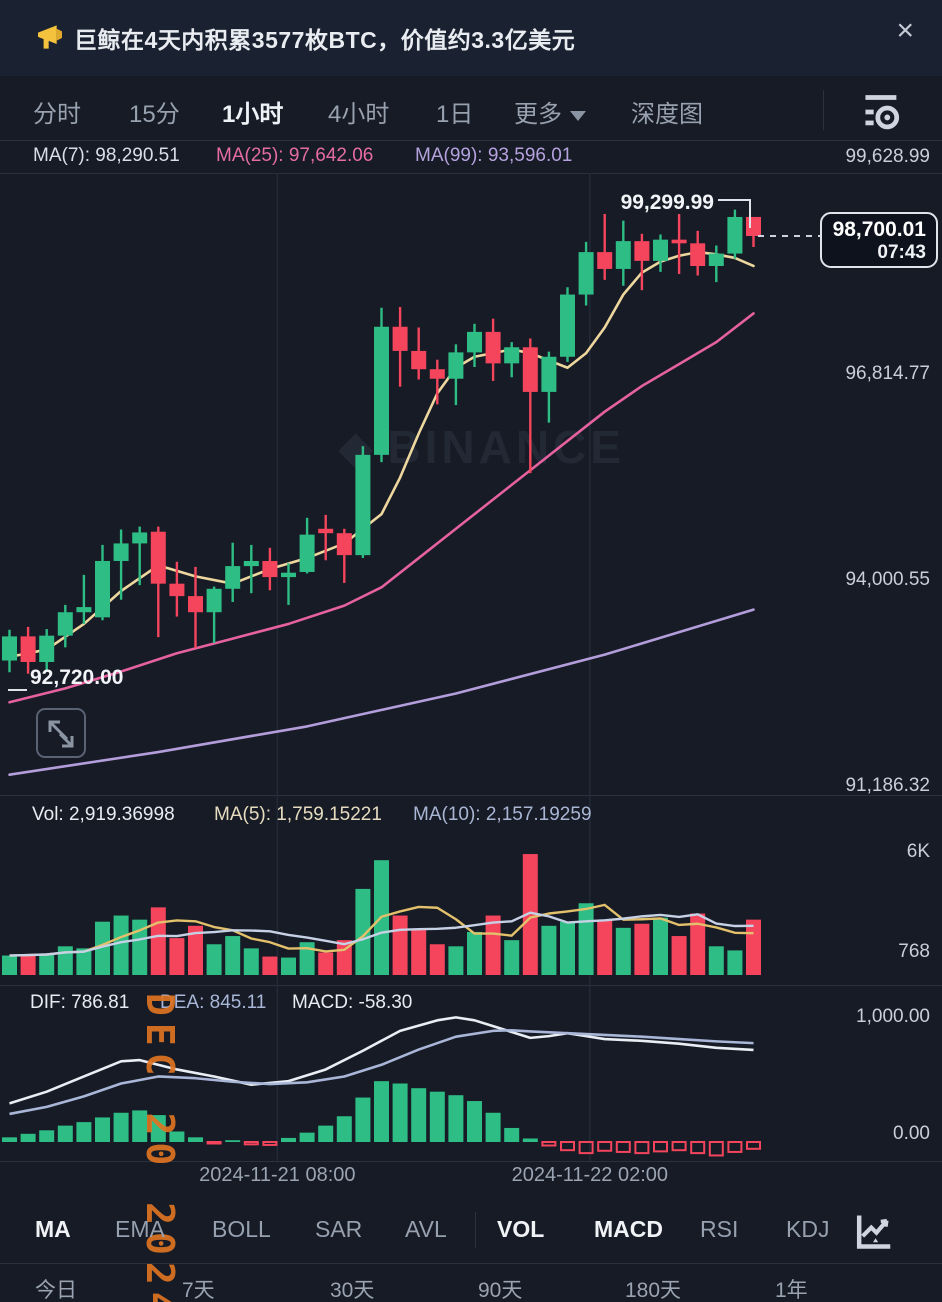 Image resolution: width=942 pixels, height=1302 pixels. I want to click on range-item-3: 30天, so click(352, 1290).